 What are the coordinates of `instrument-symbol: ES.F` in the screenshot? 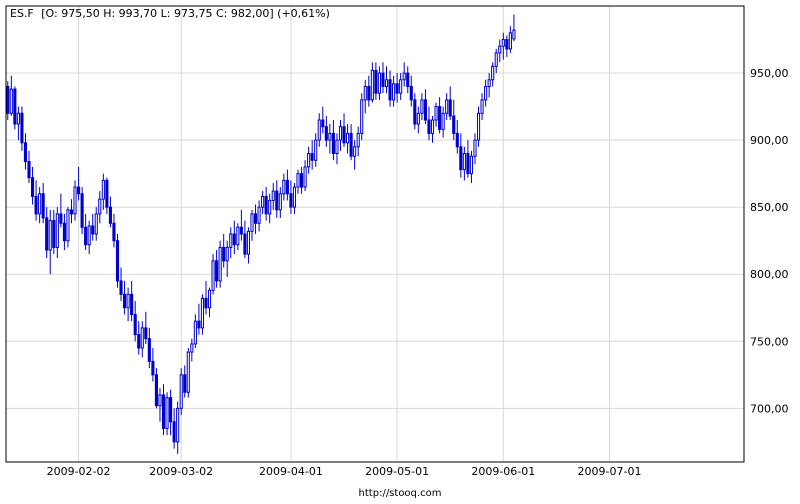 It's located at (22, 13).